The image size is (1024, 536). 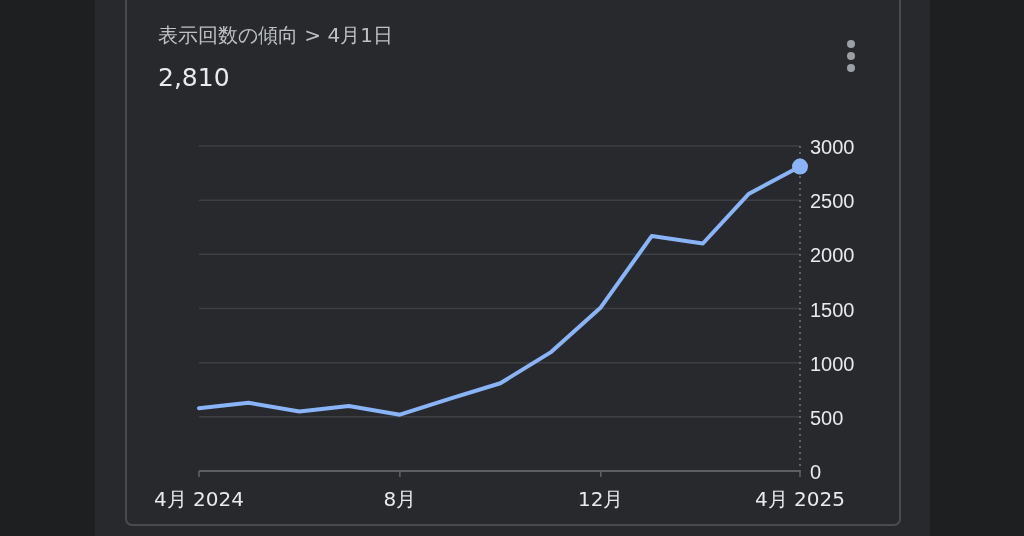 I want to click on y-tick-label: 500, so click(x=827, y=417).